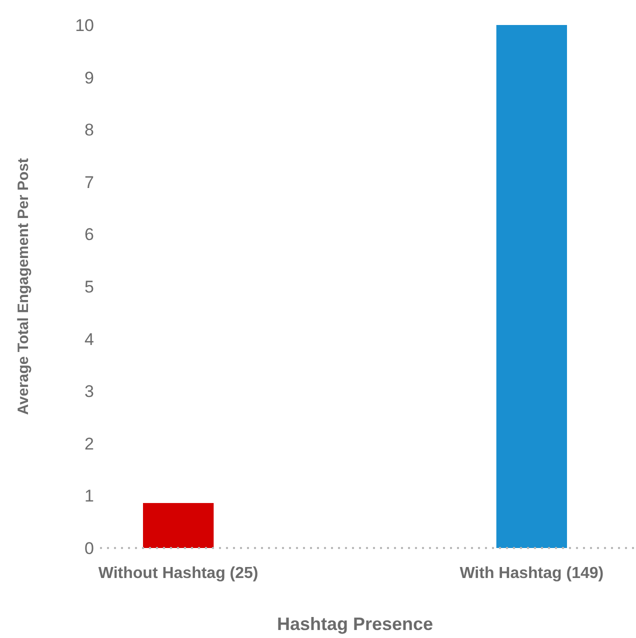 This screenshot has height=638, width=636. I want to click on x-tick-label: With Hashtag (149), so click(532, 573).